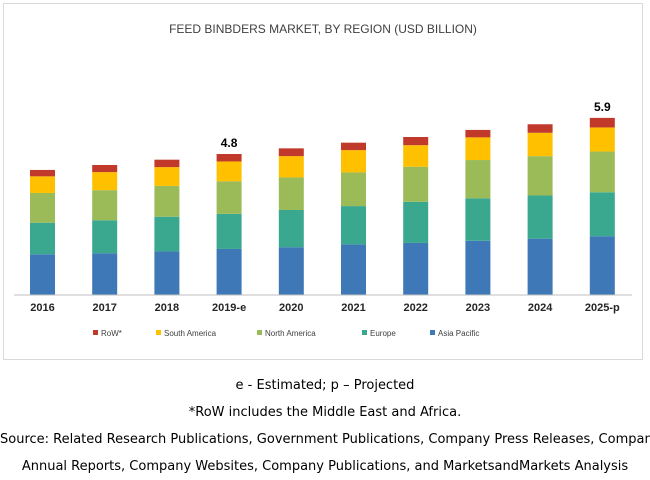  I want to click on bar-asia-pacific-2025-p, so click(602, 265).